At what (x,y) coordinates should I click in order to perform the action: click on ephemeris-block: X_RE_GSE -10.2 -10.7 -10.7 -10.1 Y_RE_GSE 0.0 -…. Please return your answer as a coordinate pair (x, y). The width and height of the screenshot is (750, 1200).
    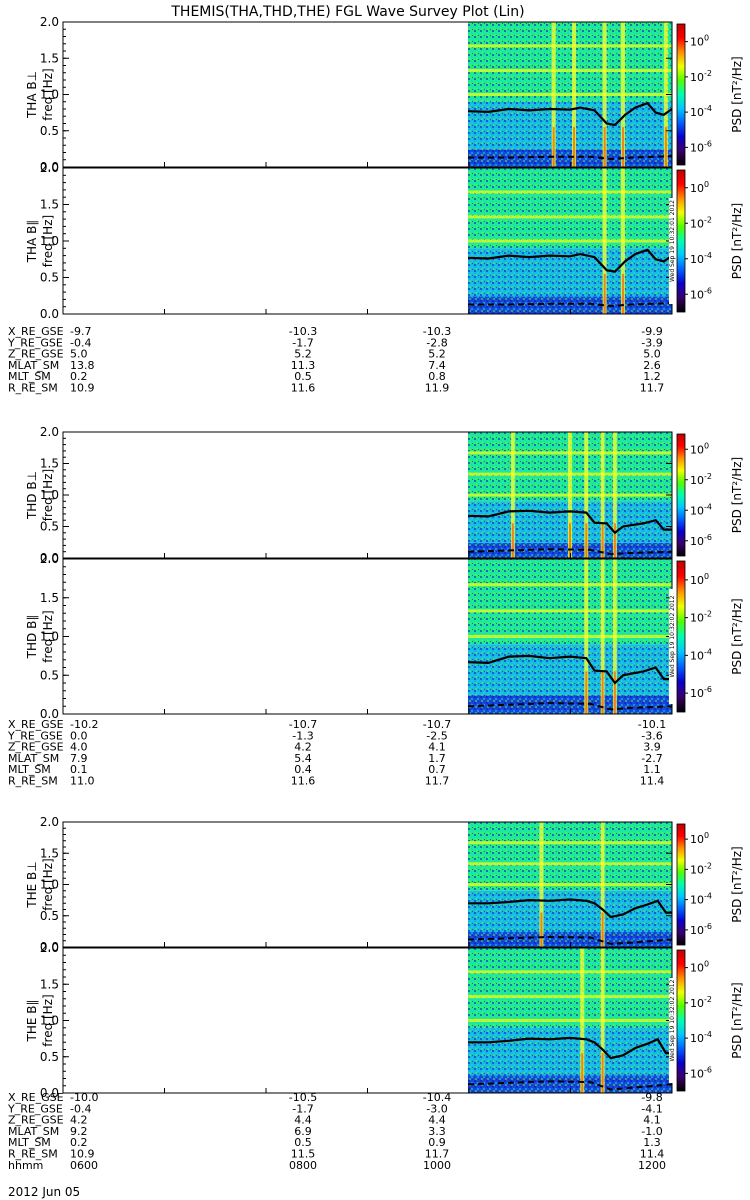
    Looking at the image, I should click on (336, 753).